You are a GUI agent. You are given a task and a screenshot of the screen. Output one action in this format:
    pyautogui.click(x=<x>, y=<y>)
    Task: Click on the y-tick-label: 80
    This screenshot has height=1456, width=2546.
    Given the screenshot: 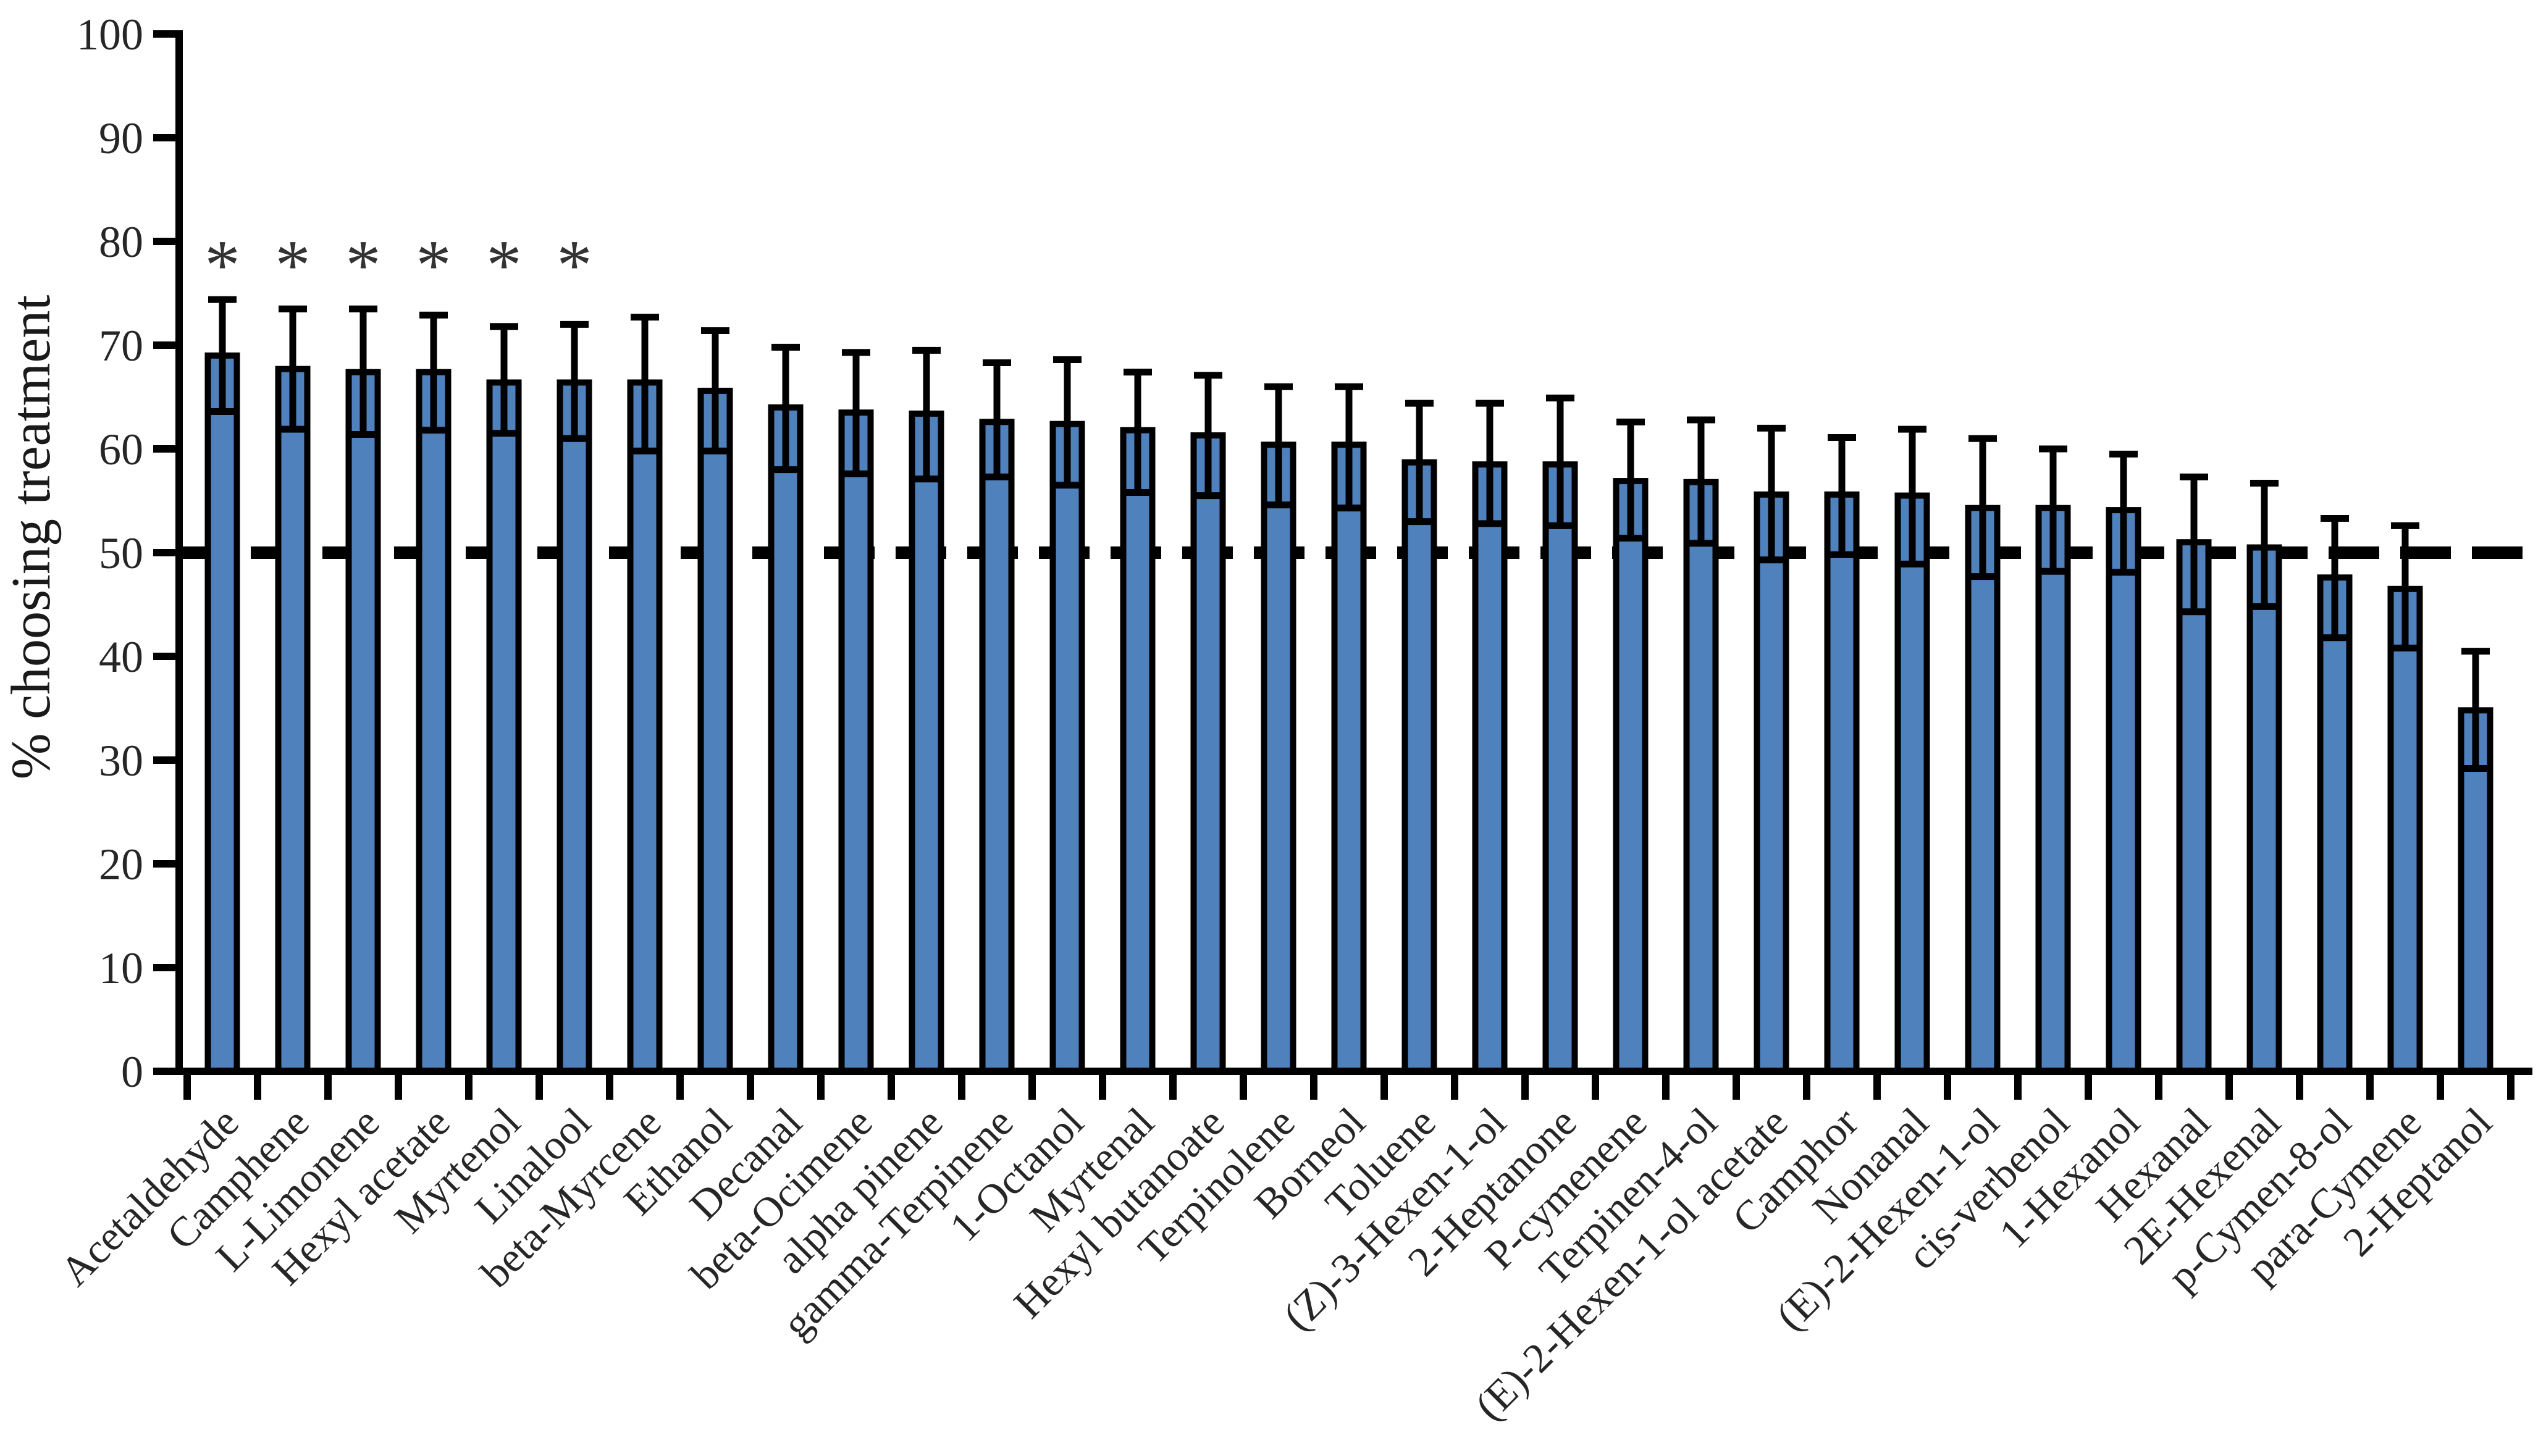 What is the action you would take?
    pyautogui.click(x=121, y=242)
    